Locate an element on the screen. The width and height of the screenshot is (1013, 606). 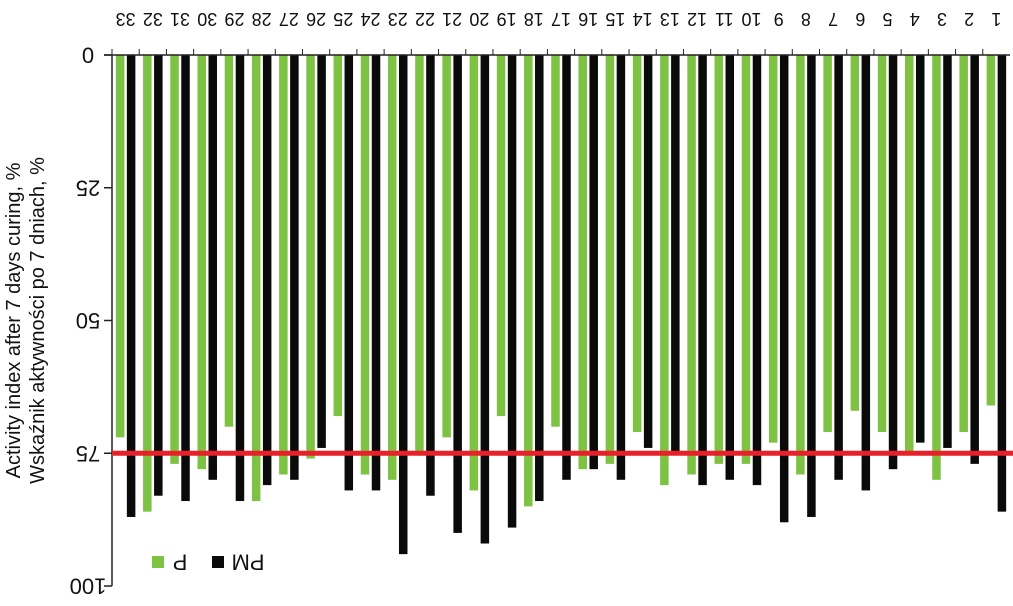
legend-swatch-pm is located at coordinates (218, 562).